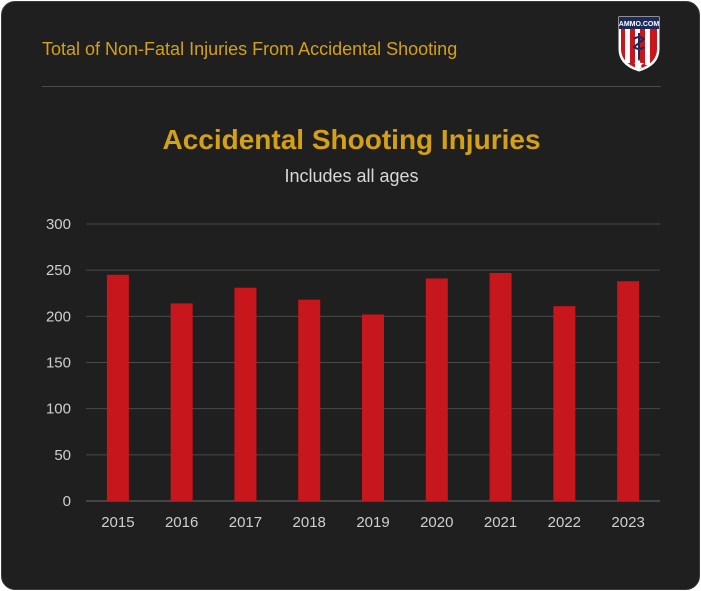 This screenshot has width=701, height=591. What do you see at coordinates (500, 522) in the screenshot?
I see `x-tick-label-2021: 2021` at bounding box center [500, 522].